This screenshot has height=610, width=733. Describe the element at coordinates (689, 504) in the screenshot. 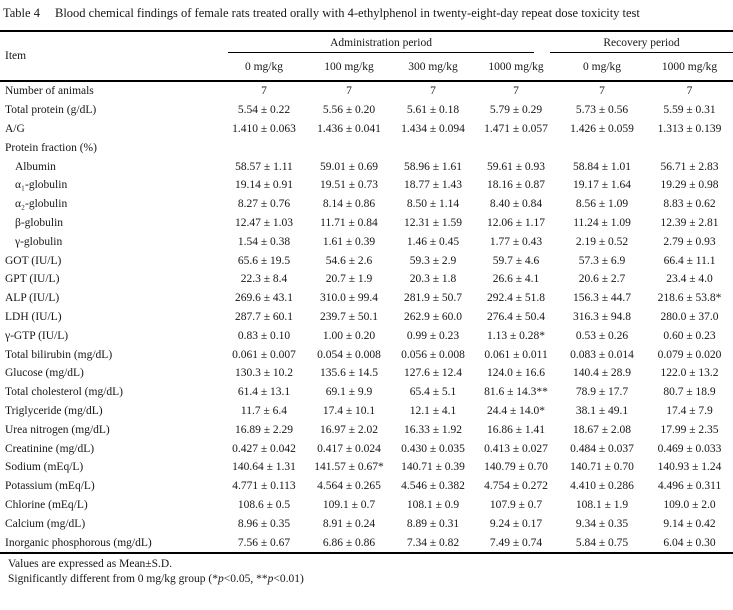

I see `value-cell: 109.0 ± 2.0` at that location.